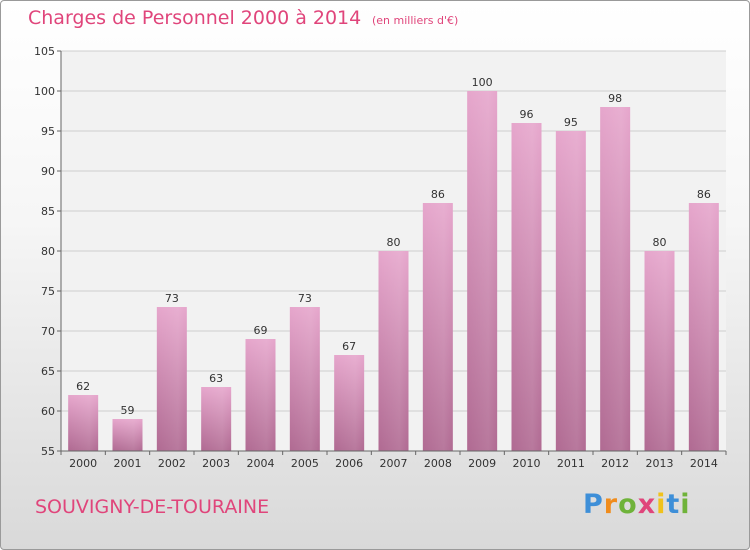 The image size is (750, 550). I want to click on chart-subtitle: (en milliers d'€), so click(415, 20).